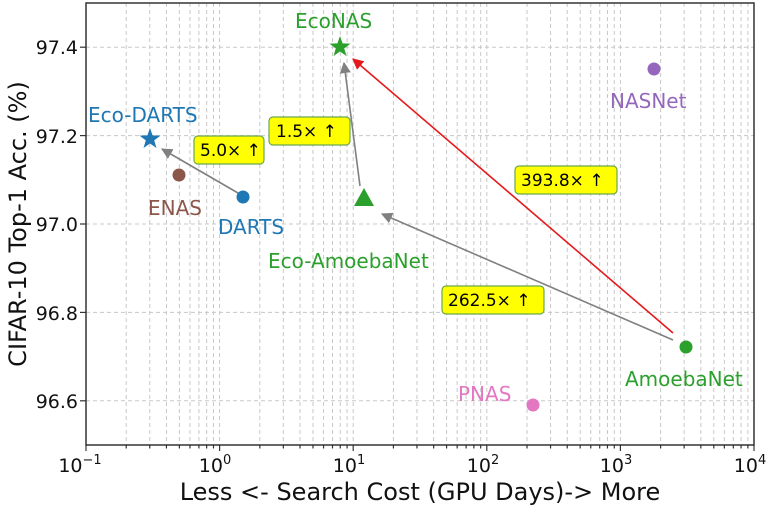  What do you see at coordinates (57, 225) in the screenshot?
I see `y-tick-label: 97.0` at bounding box center [57, 225].